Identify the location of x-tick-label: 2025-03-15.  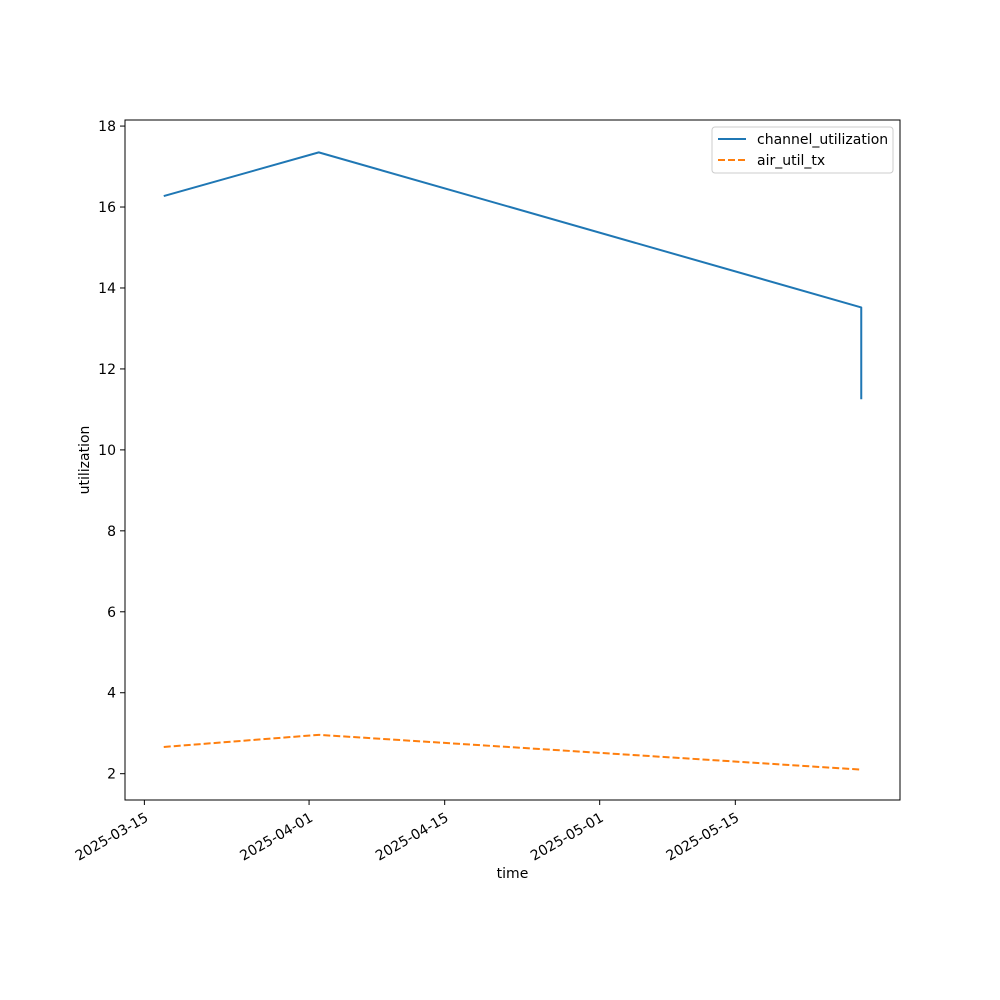
(112, 837).